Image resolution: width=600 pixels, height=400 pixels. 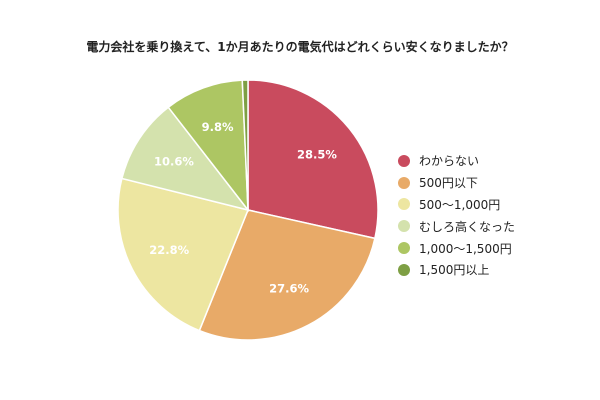 I want to click on legend-item-1: わからない, so click(x=456, y=161).